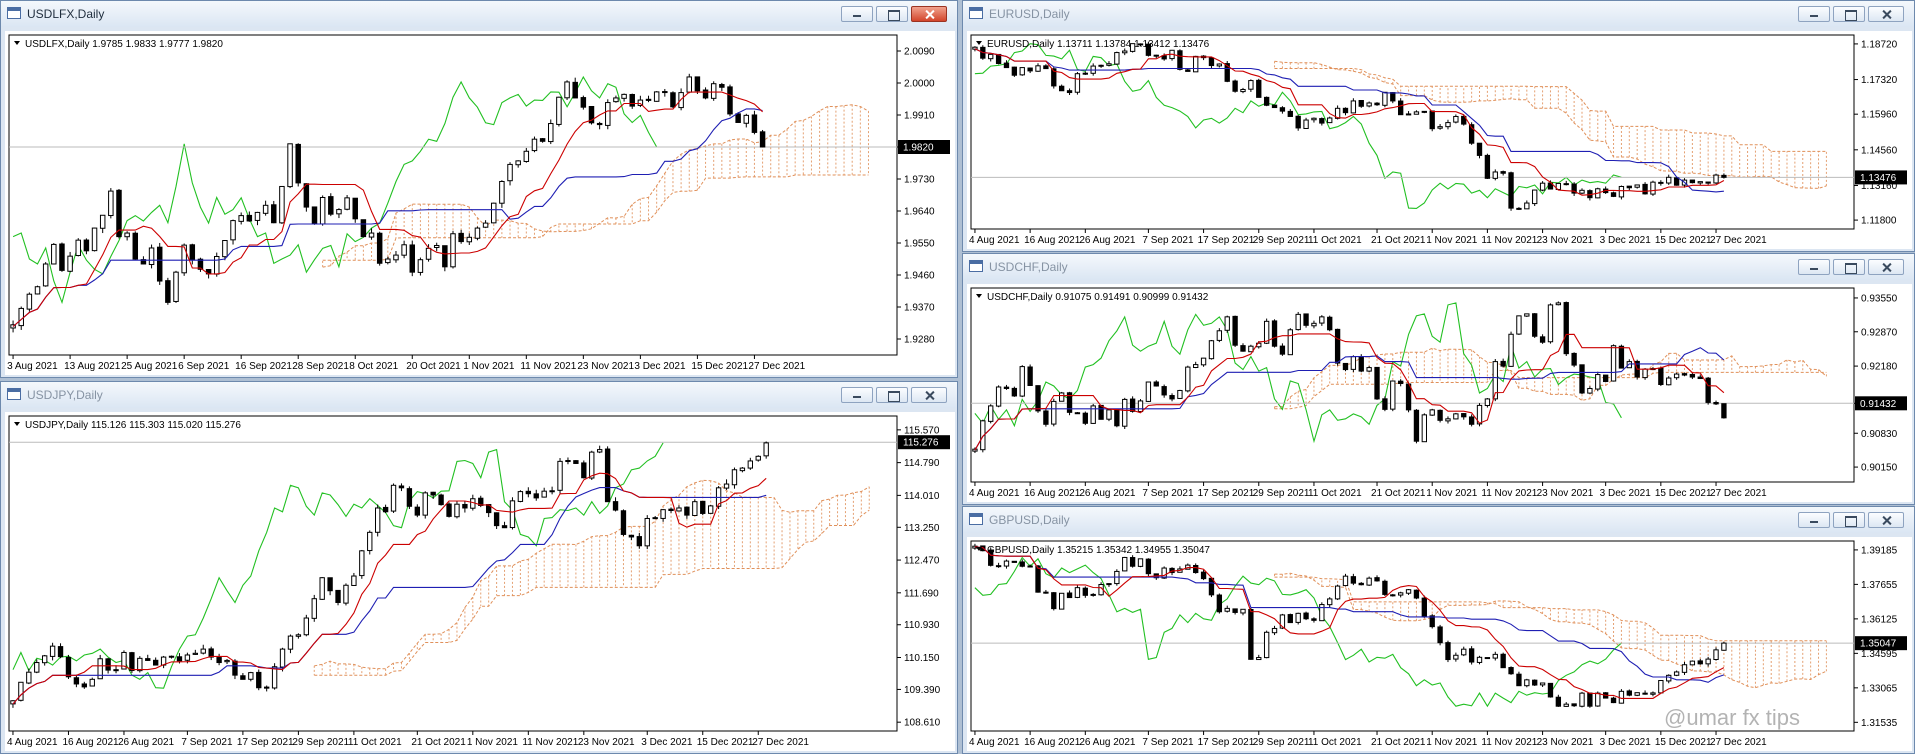  I want to click on window-titlebar: USDLFX,Daily, so click(479, 14).